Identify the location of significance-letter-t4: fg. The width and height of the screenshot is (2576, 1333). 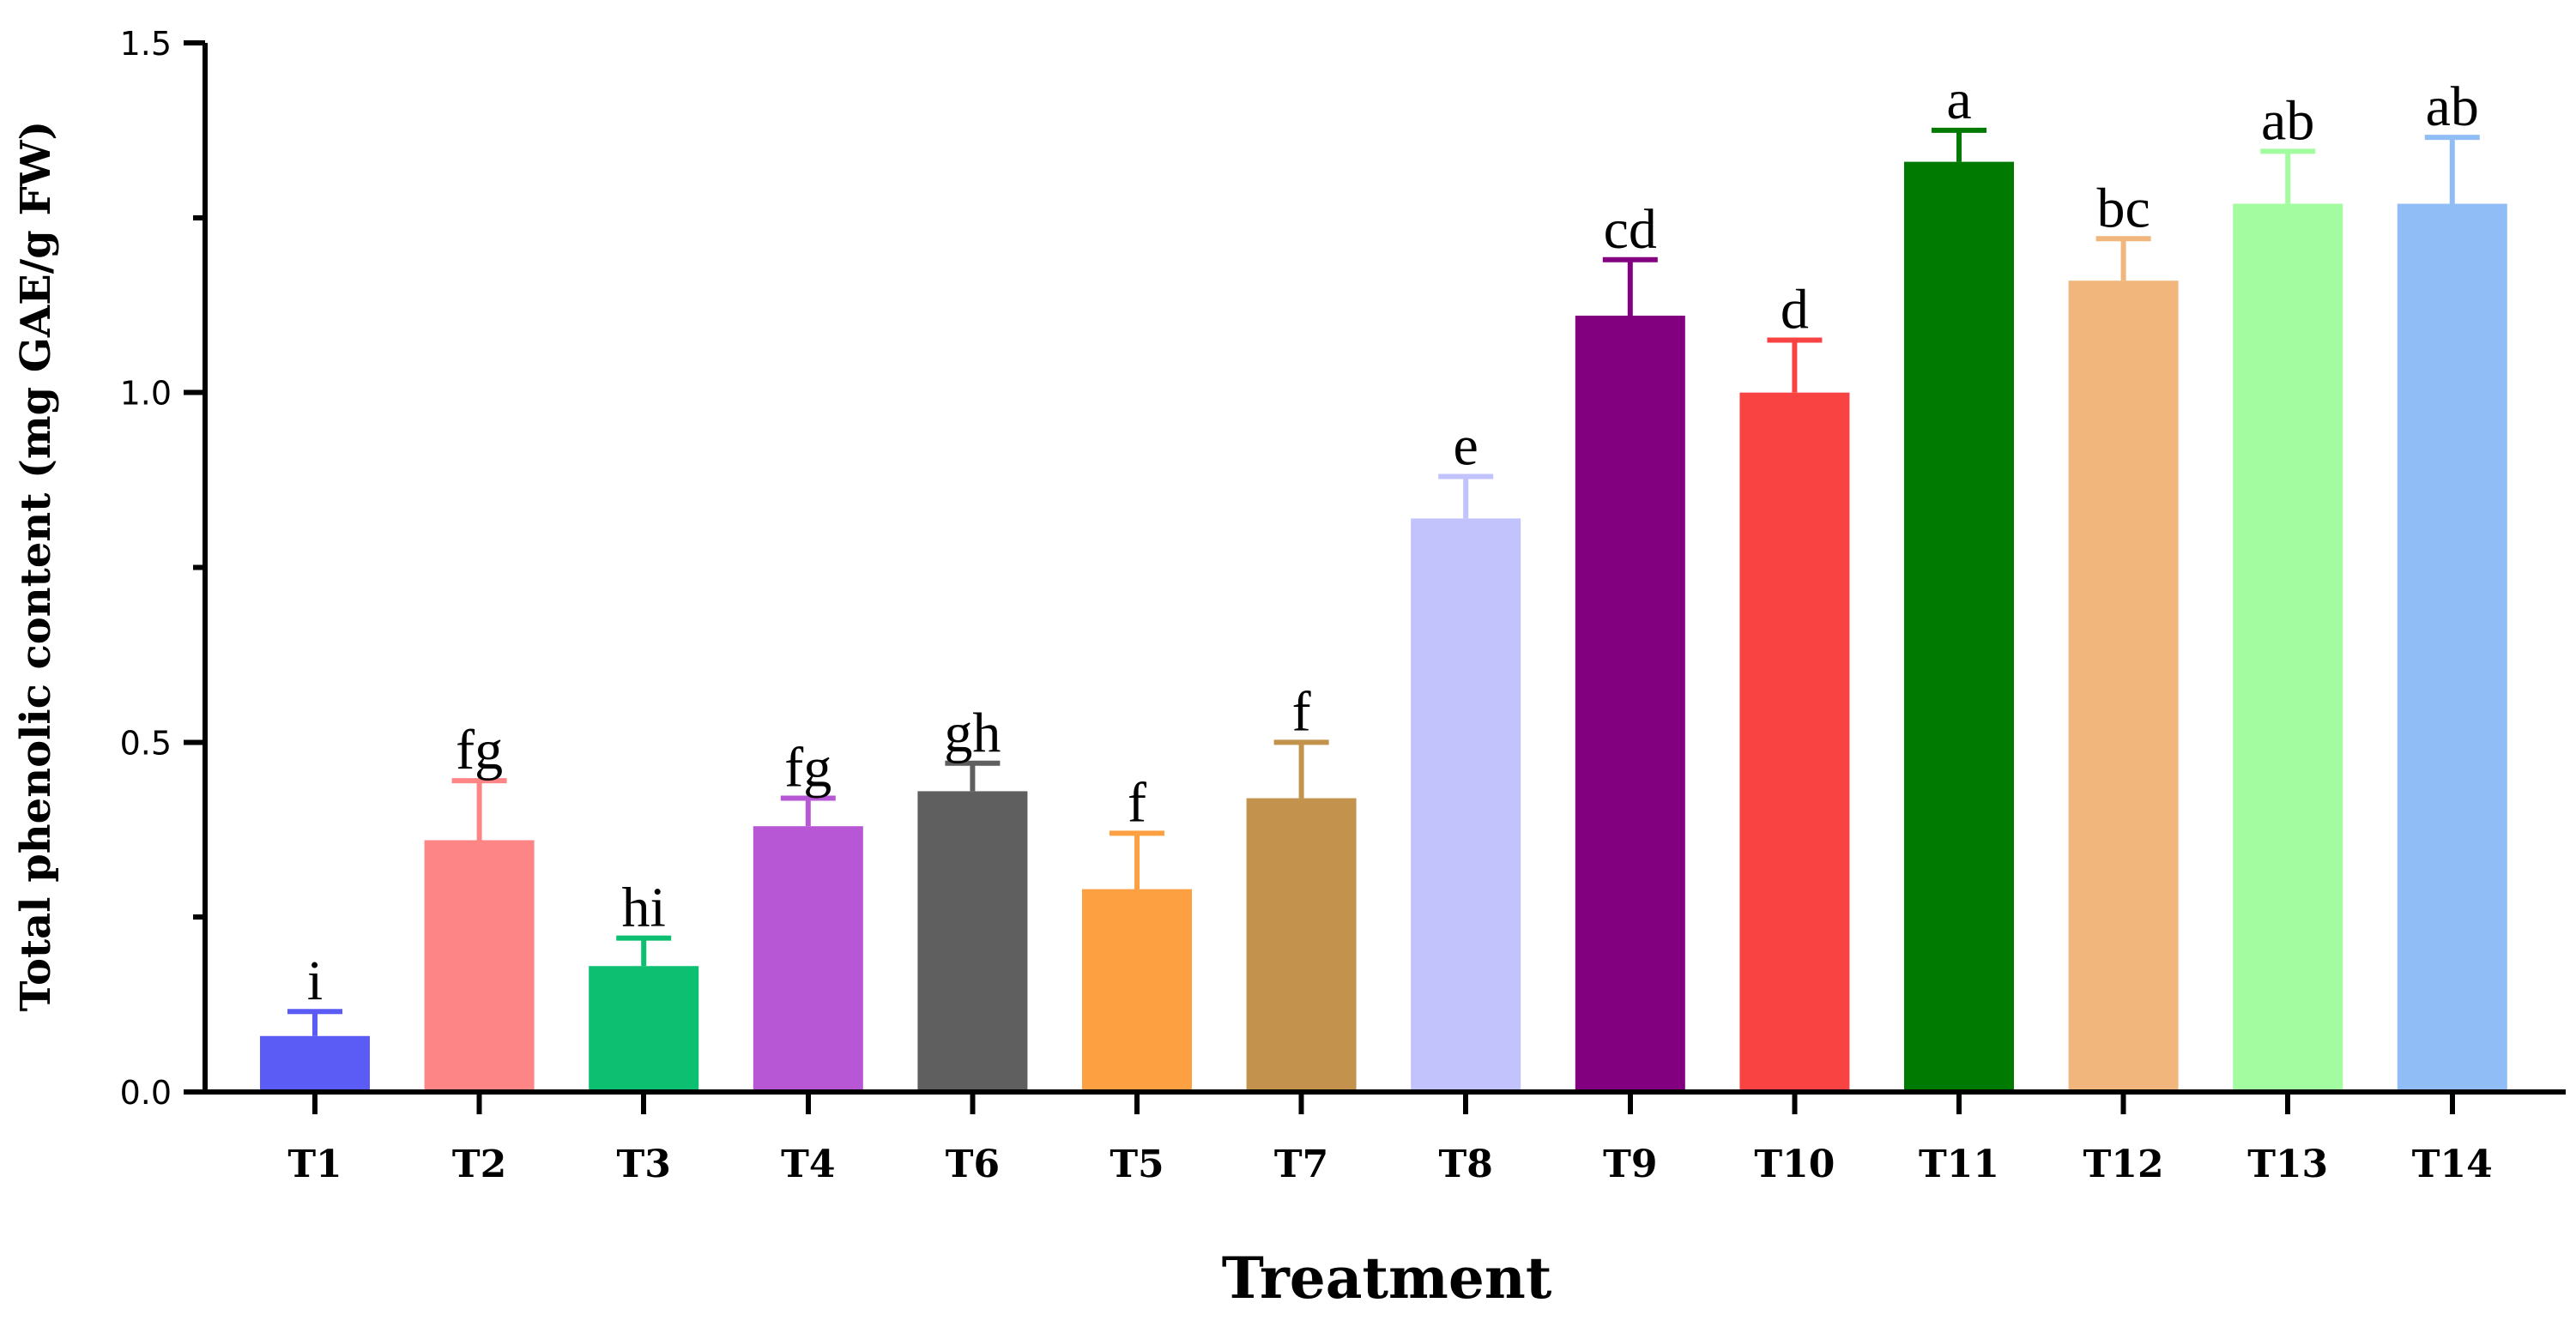
(807, 768).